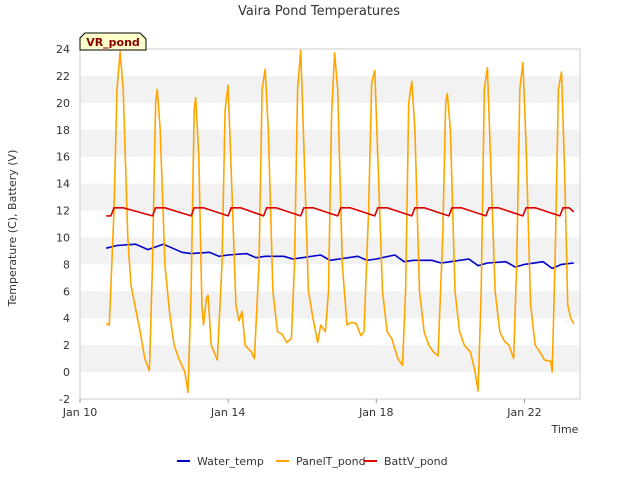 The image size is (640, 480). I want to click on legend-label: BattV_pond, so click(416, 461).